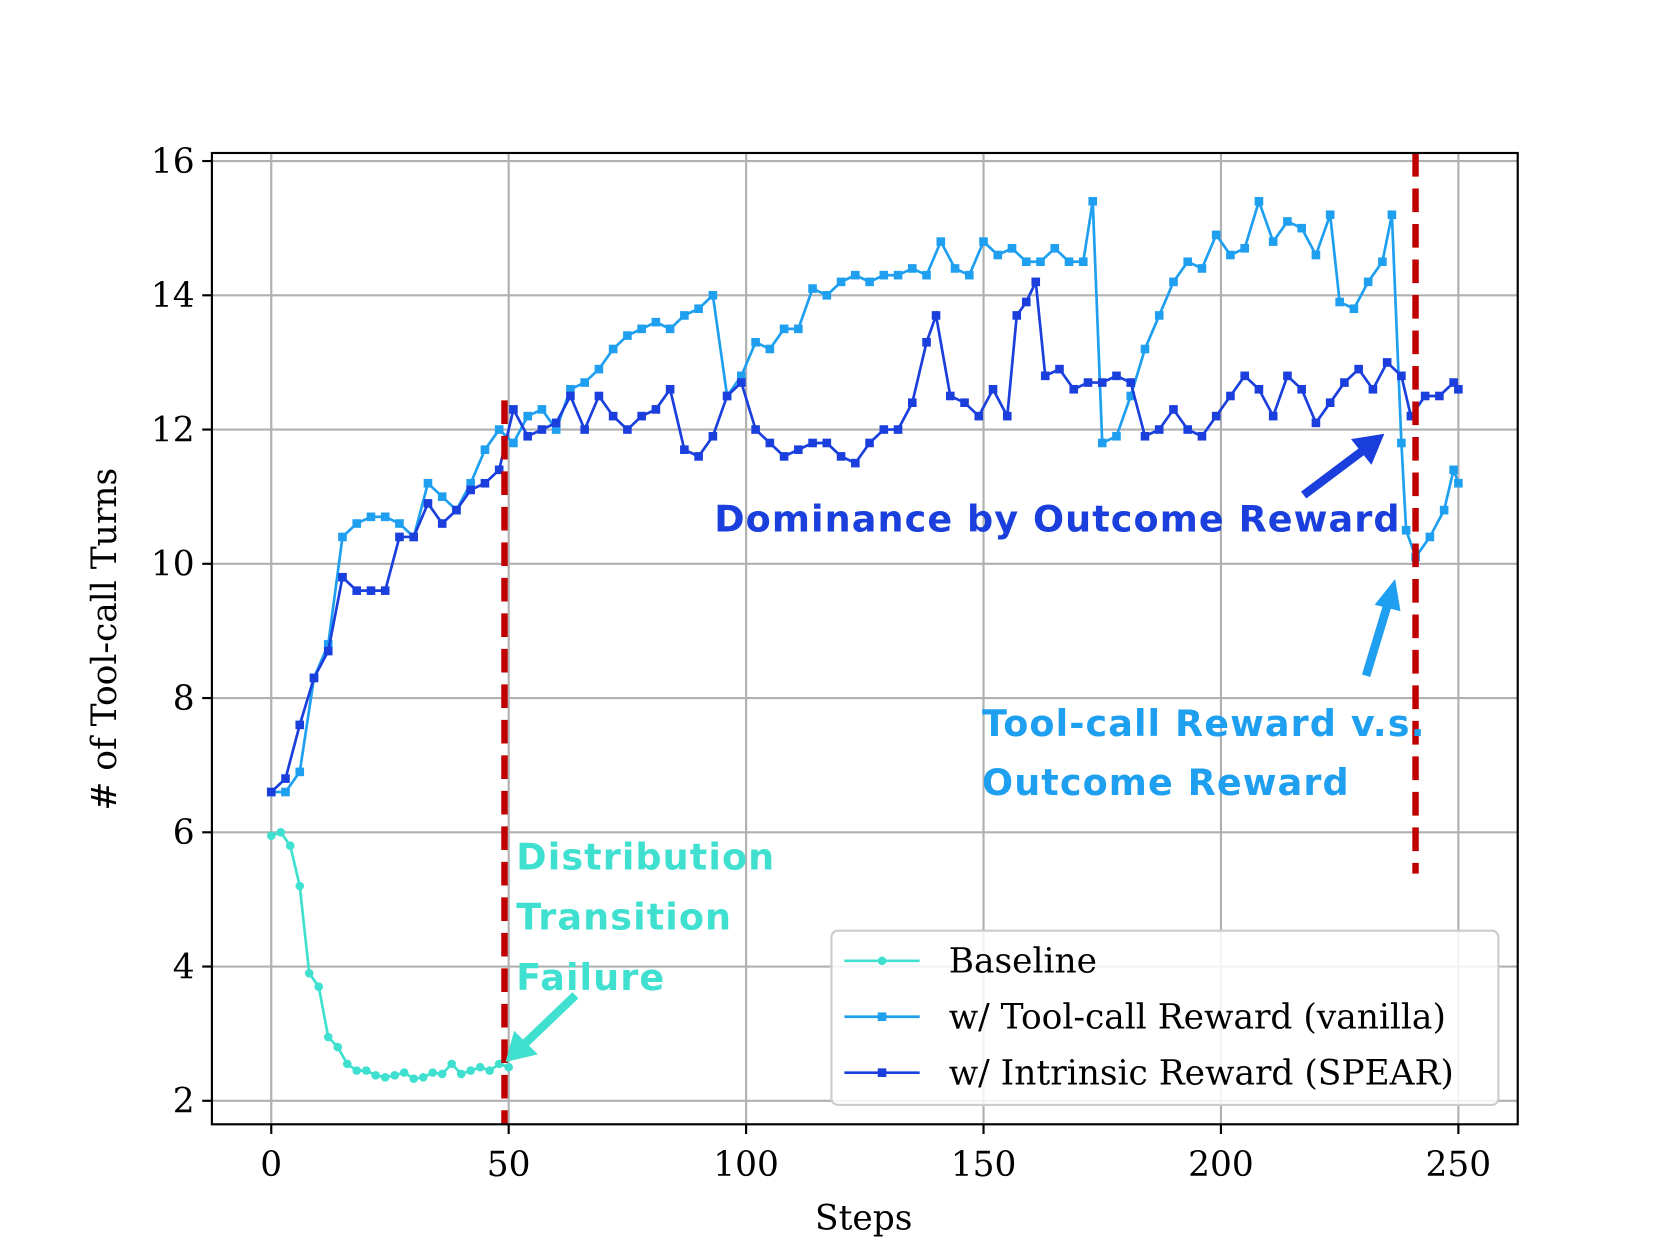  Describe the element at coordinates (184, 1102) in the screenshot. I see `y-tick-label: 2` at that location.